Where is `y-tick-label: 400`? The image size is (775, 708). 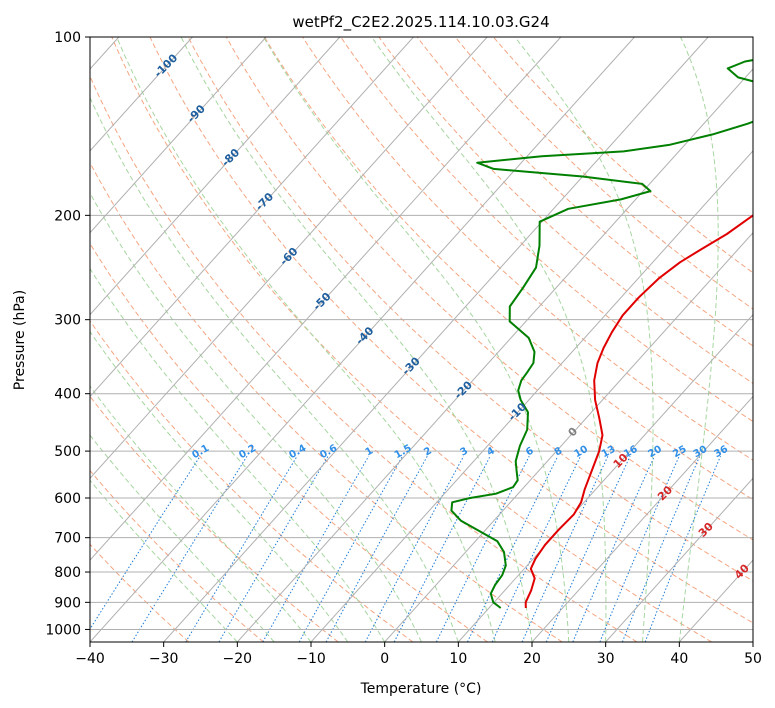 y-tick-label: 400 is located at coordinates (67, 395).